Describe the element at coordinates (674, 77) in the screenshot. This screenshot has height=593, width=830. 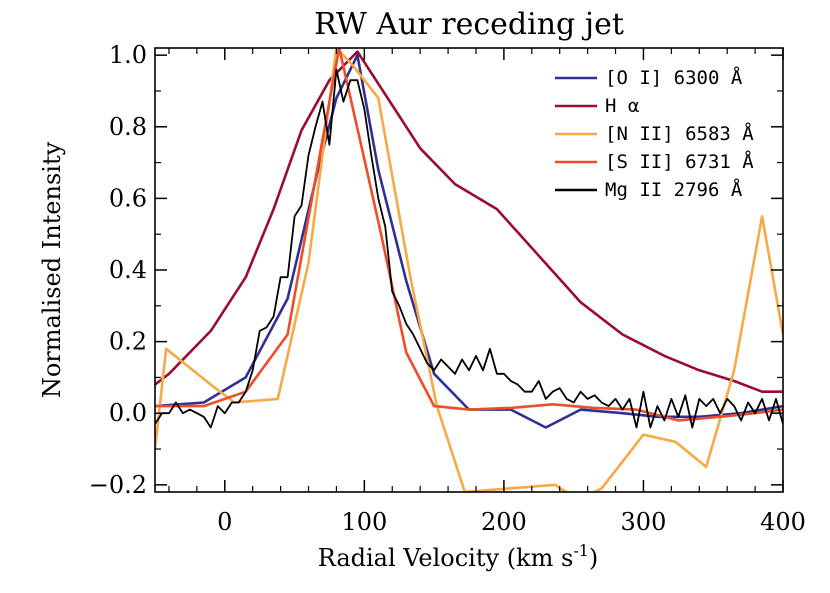
I see `legend-label-0: [O I] 6300 Å` at that location.